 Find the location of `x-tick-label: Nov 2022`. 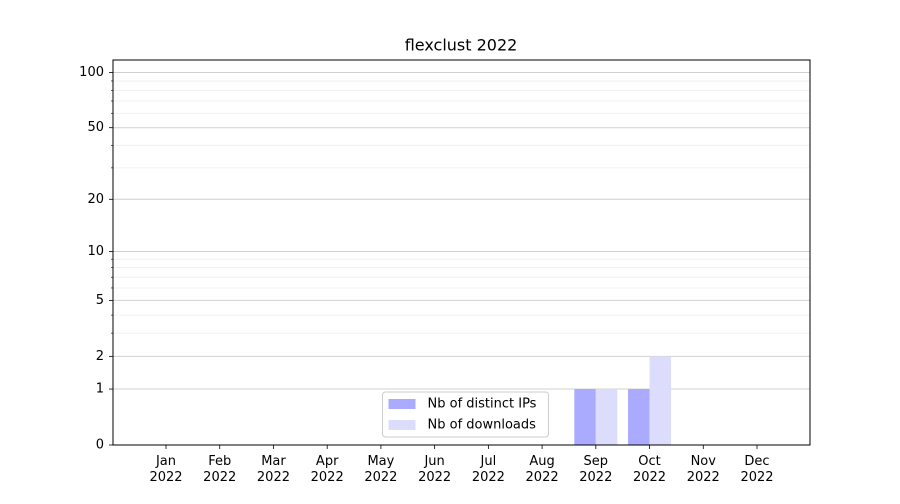

x-tick-label: Nov 2022 is located at coordinates (703, 469).